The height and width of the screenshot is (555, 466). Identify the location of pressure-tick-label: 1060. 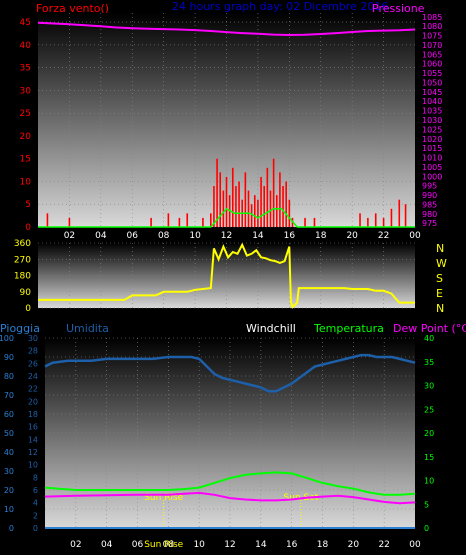
(432, 64).